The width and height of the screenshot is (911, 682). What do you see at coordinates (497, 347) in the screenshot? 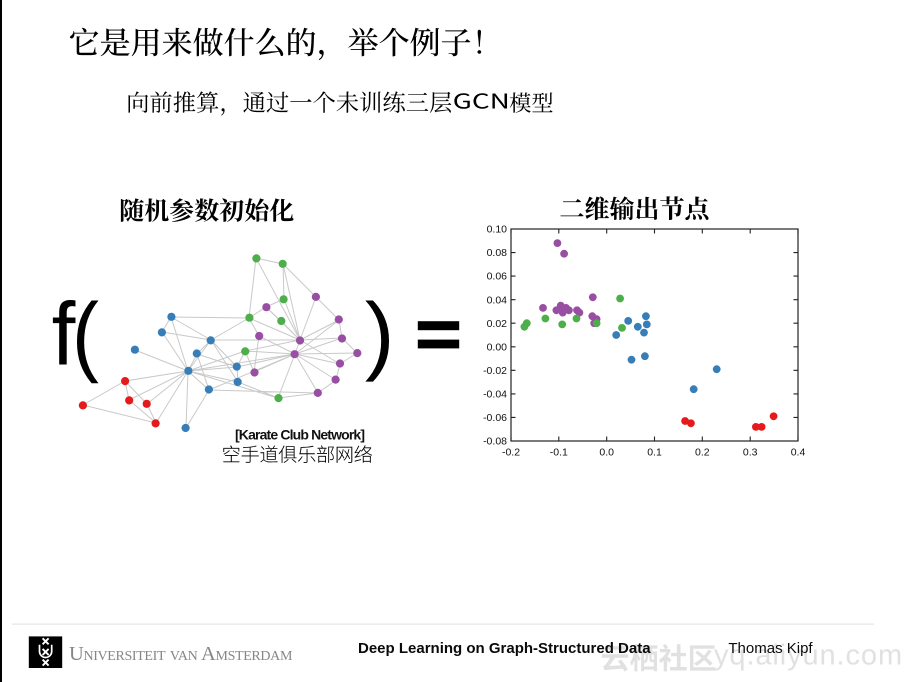
I see `svg-text: 0.00` at bounding box center [497, 347].